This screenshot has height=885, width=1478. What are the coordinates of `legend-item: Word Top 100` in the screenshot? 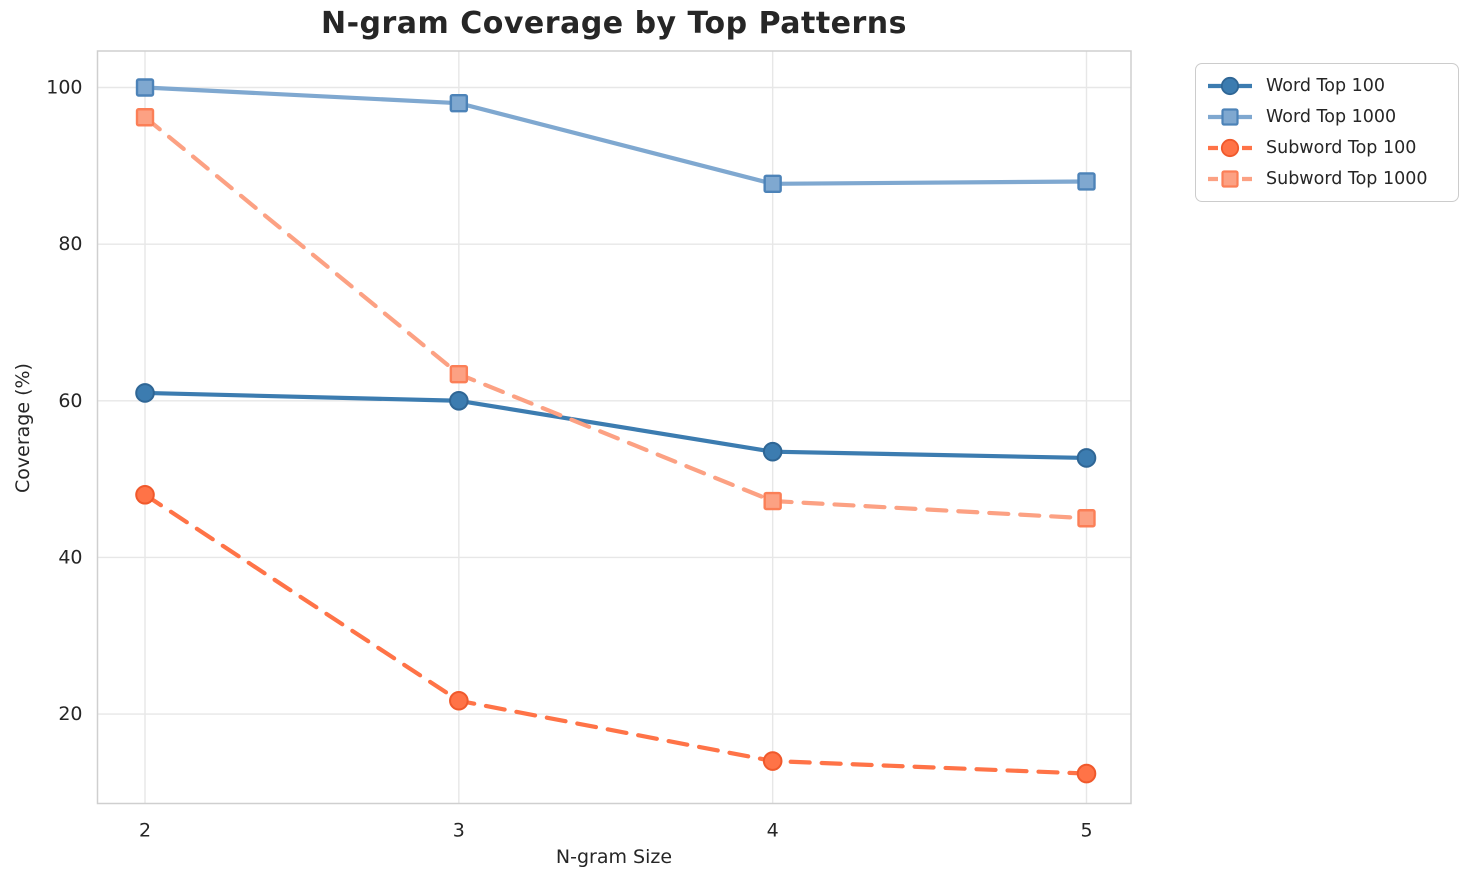 It's located at (1326, 86).